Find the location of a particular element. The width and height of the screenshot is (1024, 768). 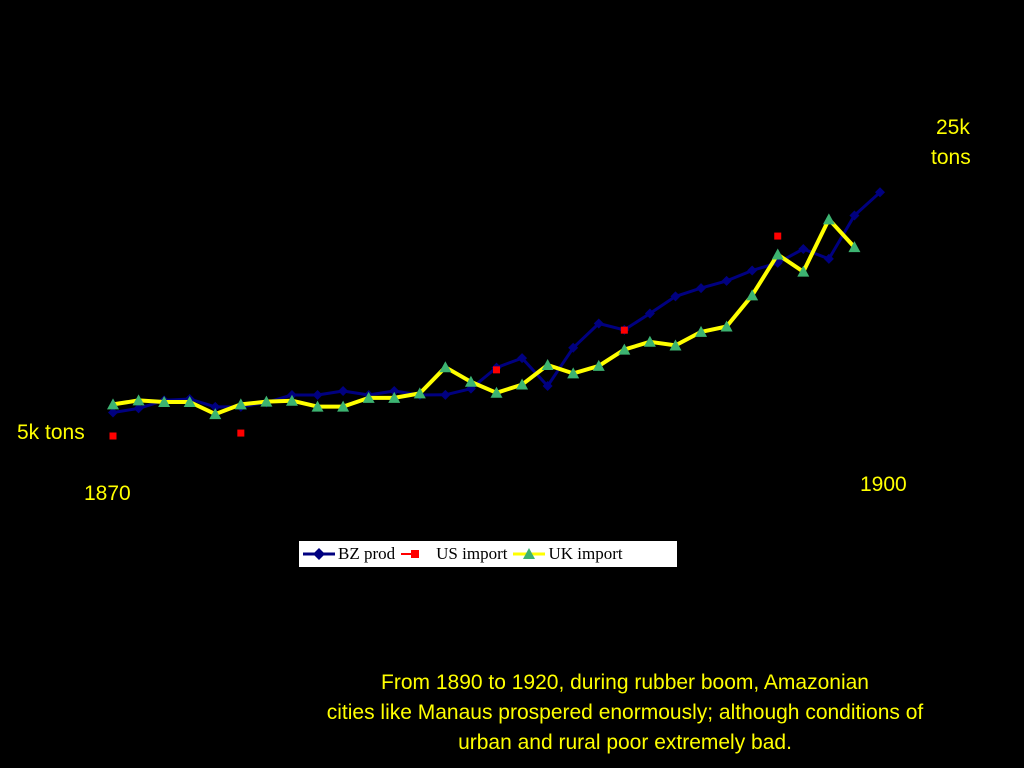

caption-line-3: urban and rural poor extremely bad. is located at coordinates (625, 742).